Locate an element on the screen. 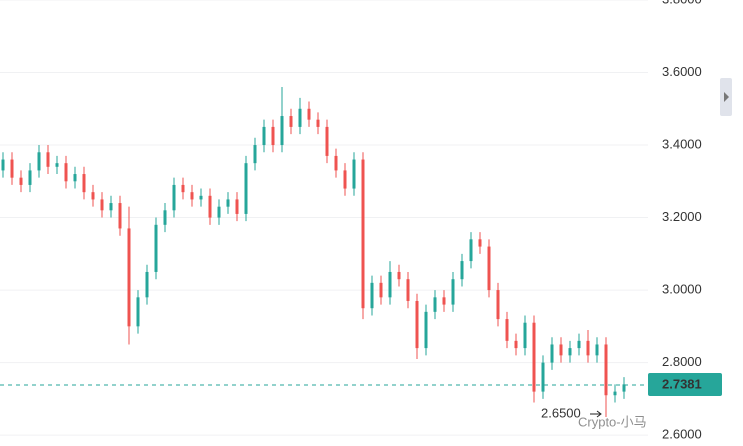  low-annotation: 2.6500 is located at coordinates (561, 412).